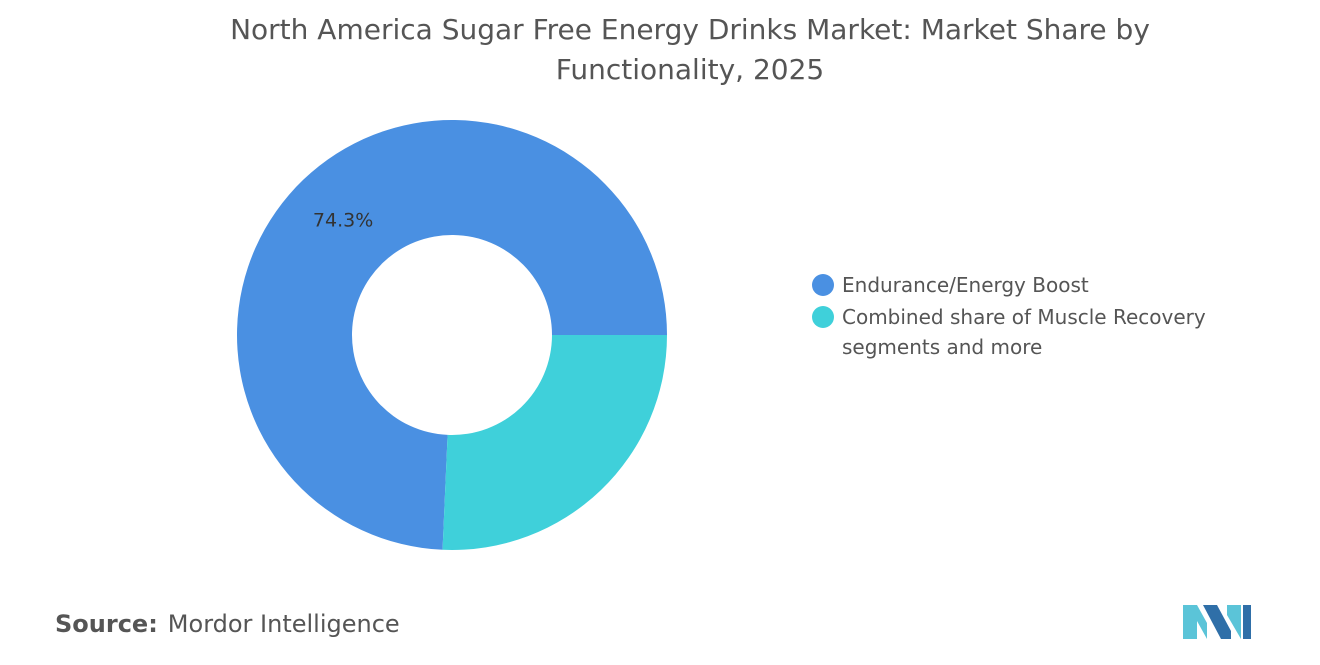 The height and width of the screenshot is (665, 1320). What do you see at coordinates (965, 285) in the screenshot?
I see `legend-label: Endurance/Energy Boost` at bounding box center [965, 285].